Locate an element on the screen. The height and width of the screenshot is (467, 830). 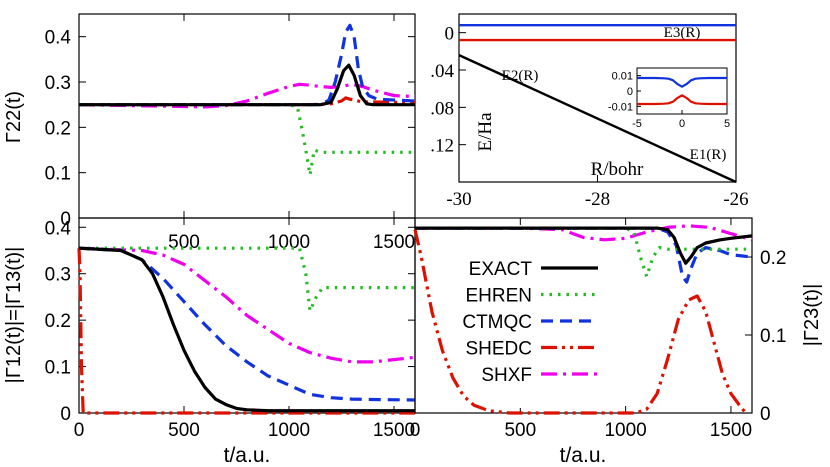
p3-xtick-label: 0 is located at coordinates (79, 430).